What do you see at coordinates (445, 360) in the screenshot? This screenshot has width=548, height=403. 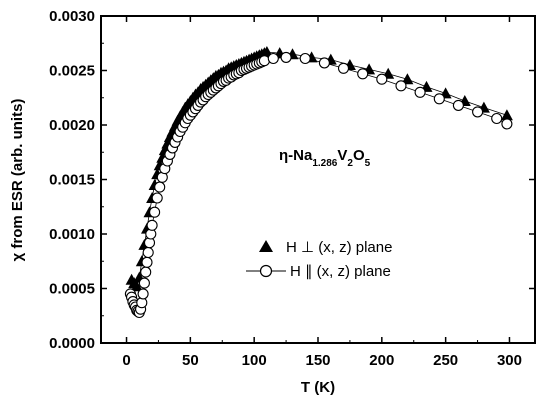 I see `x-tick-label: 250` at bounding box center [445, 360].